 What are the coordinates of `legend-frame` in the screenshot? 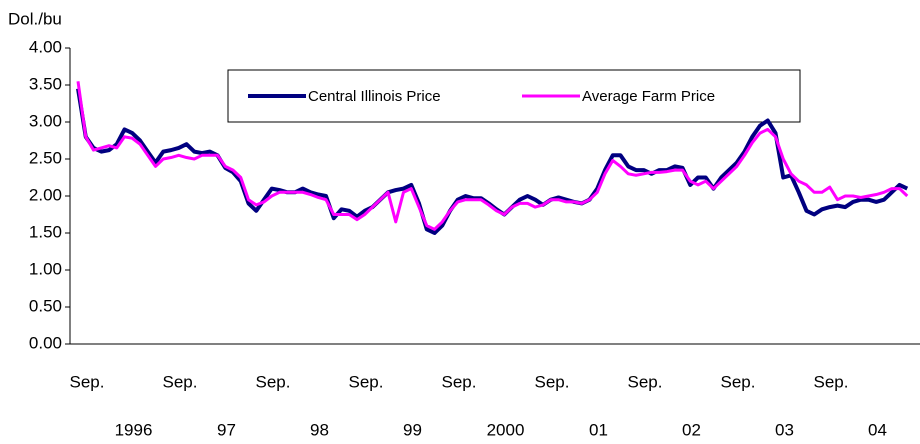 It's located at (514, 96).